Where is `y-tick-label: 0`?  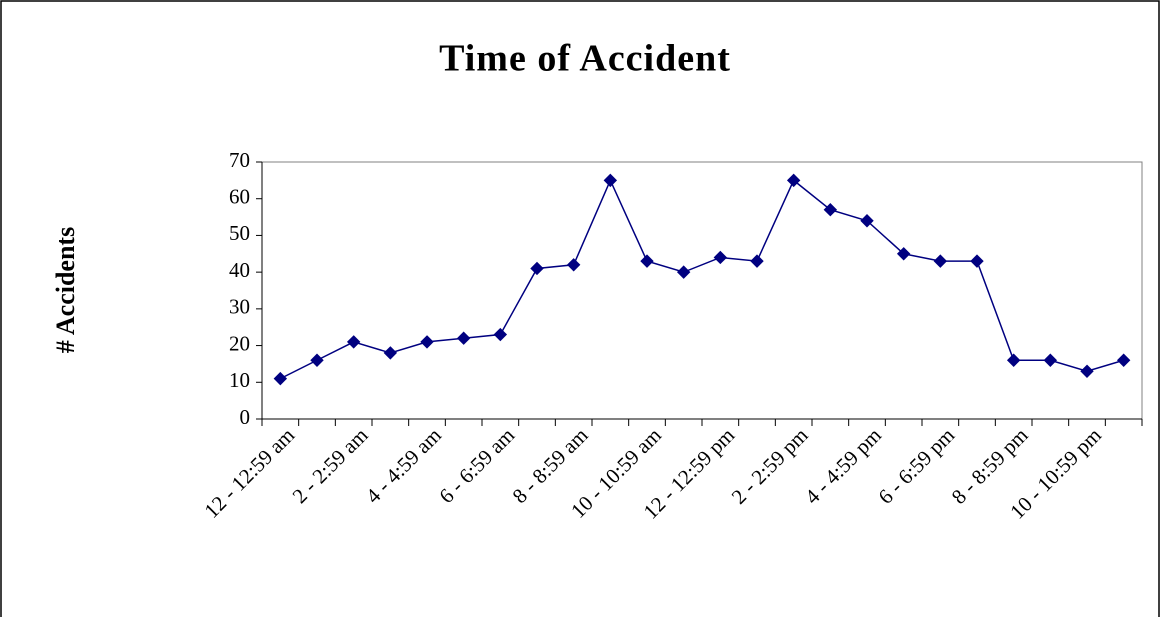 y-tick-label: 0 is located at coordinates (245, 417).